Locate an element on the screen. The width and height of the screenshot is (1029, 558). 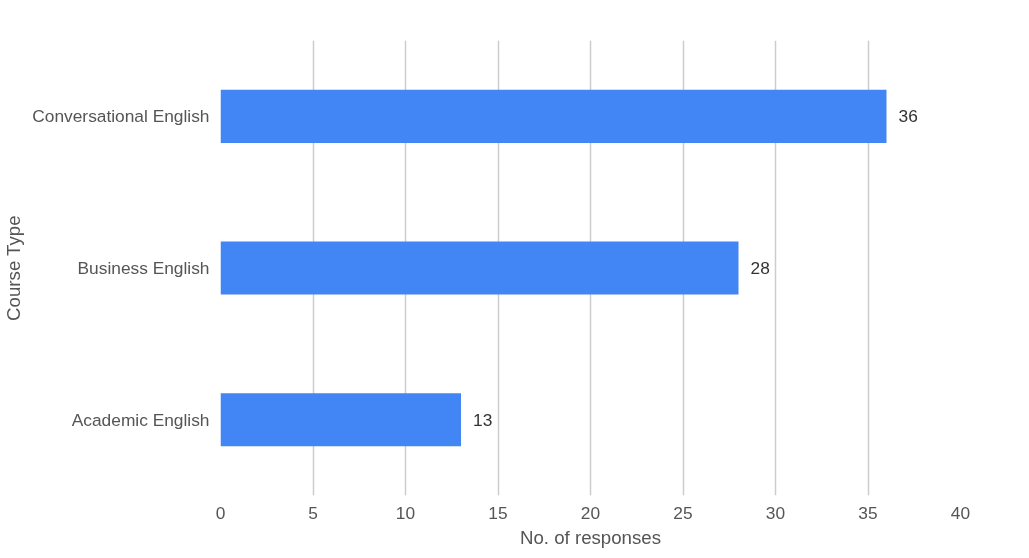
data-label: 13 is located at coordinates (483, 419).